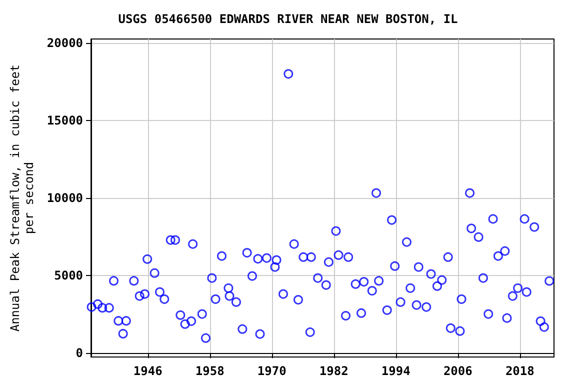  Describe the element at coordinates (69, 275) in the screenshot. I see `y-tick-label: 5000` at that location.